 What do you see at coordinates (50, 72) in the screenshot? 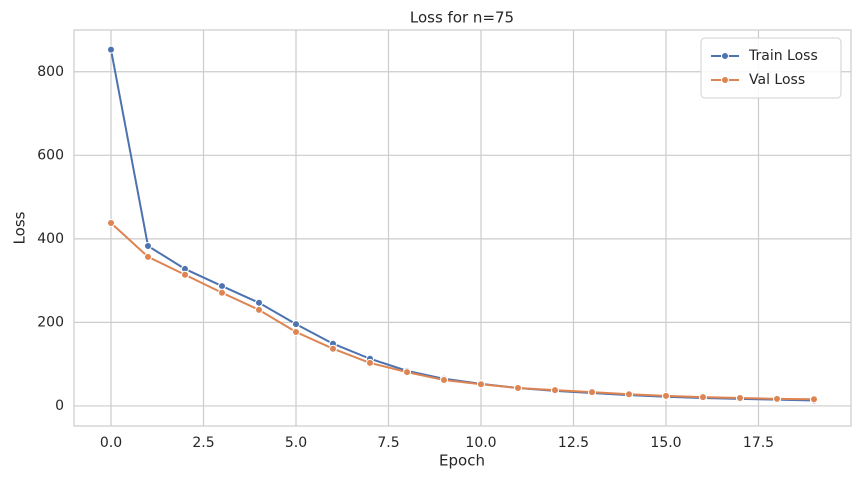
I see `y-tick-label: 800` at bounding box center [50, 72].